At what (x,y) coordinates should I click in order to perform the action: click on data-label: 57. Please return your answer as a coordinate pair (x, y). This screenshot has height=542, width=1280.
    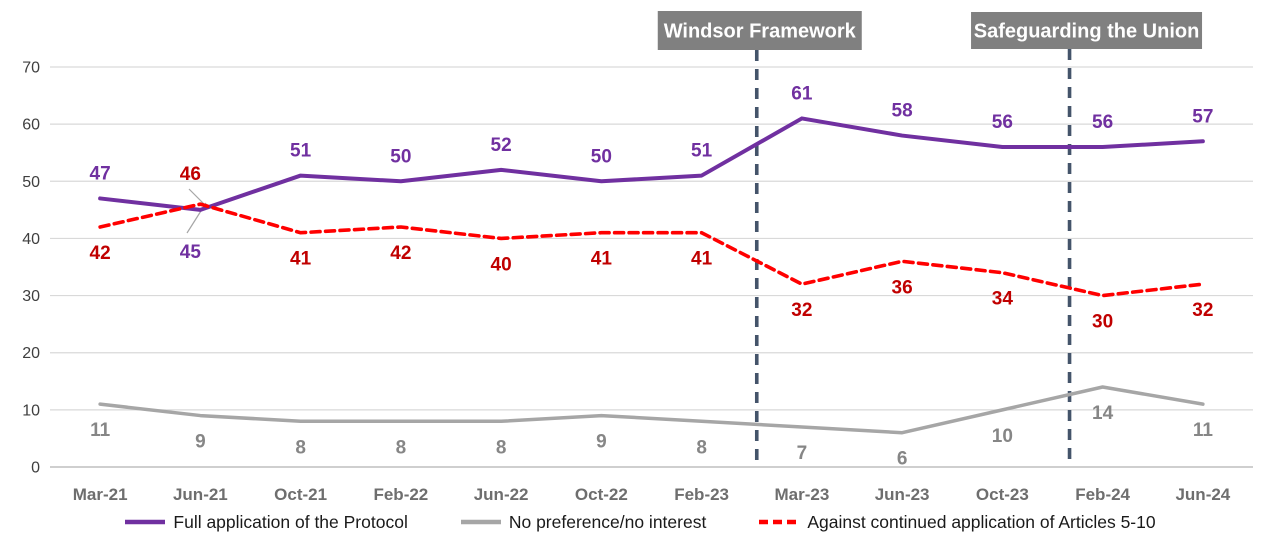
    Looking at the image, I should click on (1202, 116).